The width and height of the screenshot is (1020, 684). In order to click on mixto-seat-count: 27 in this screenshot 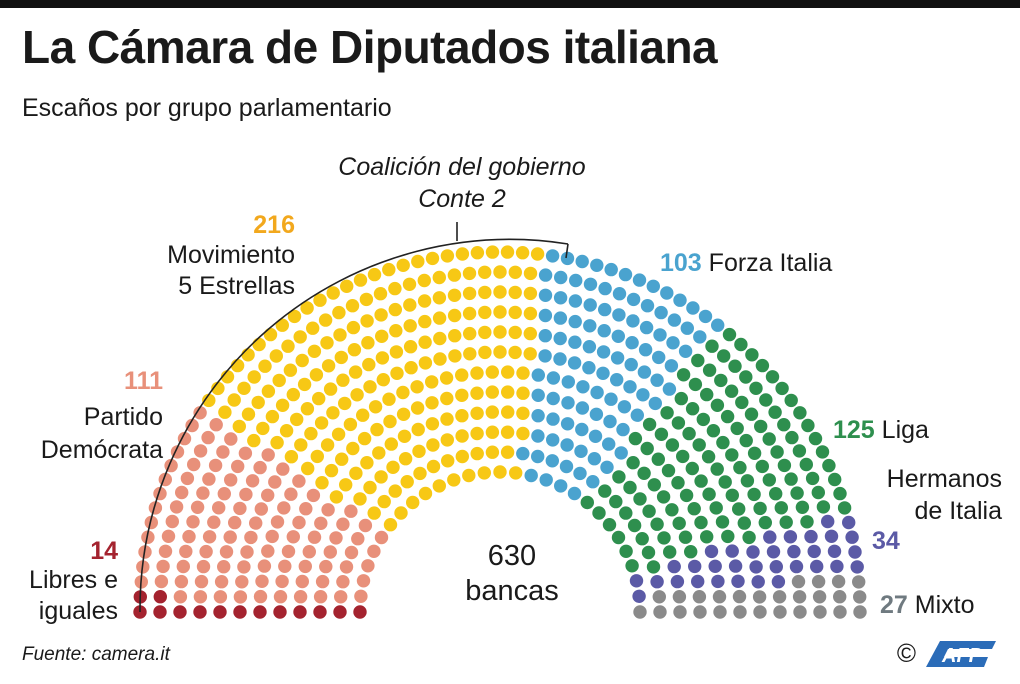, I will do `click(894, 605)`.